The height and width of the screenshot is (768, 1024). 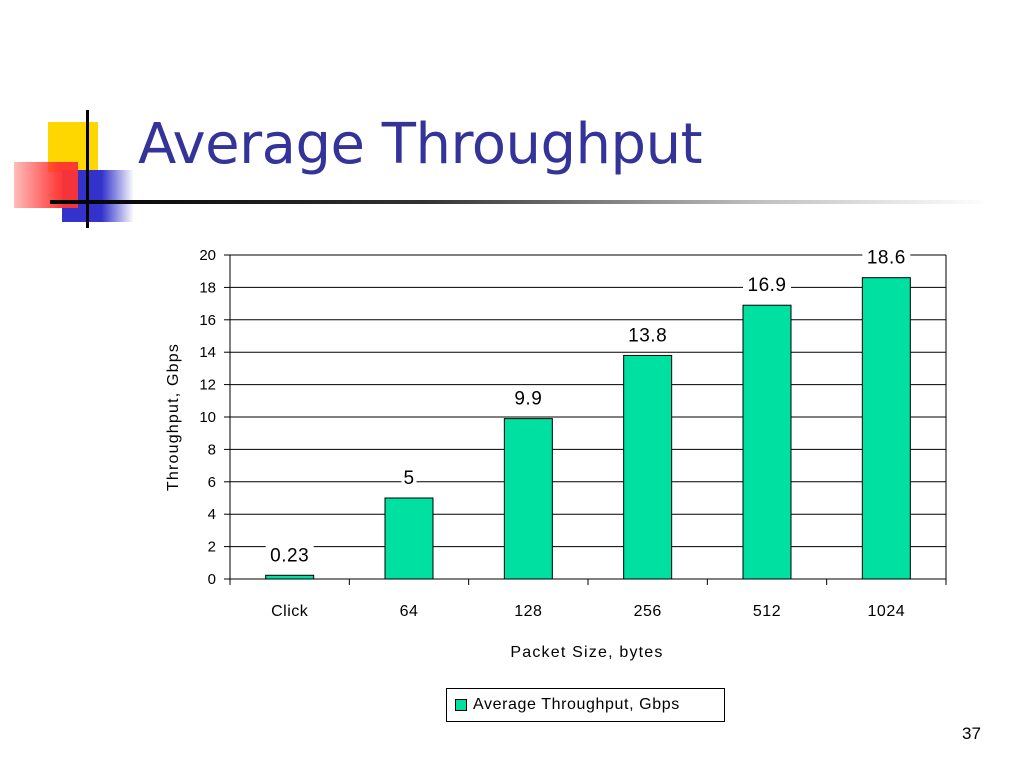 What do you see at coordinates (212, 449) in the screenshot?
I see `y-tick-label: 8` at bounding box center [212, 449].